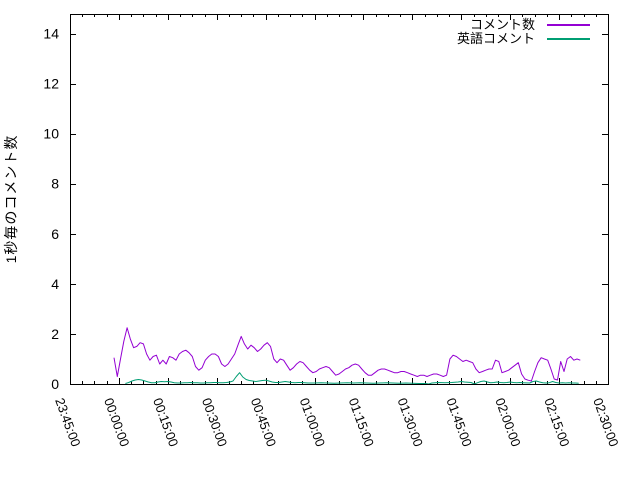 The width and height of the screenshot is (640, 480). What do you see at coordinates (507, 422) in the screenshot?
I see `x-tick-label: 02:00:00` at bounding box center [507, 422].